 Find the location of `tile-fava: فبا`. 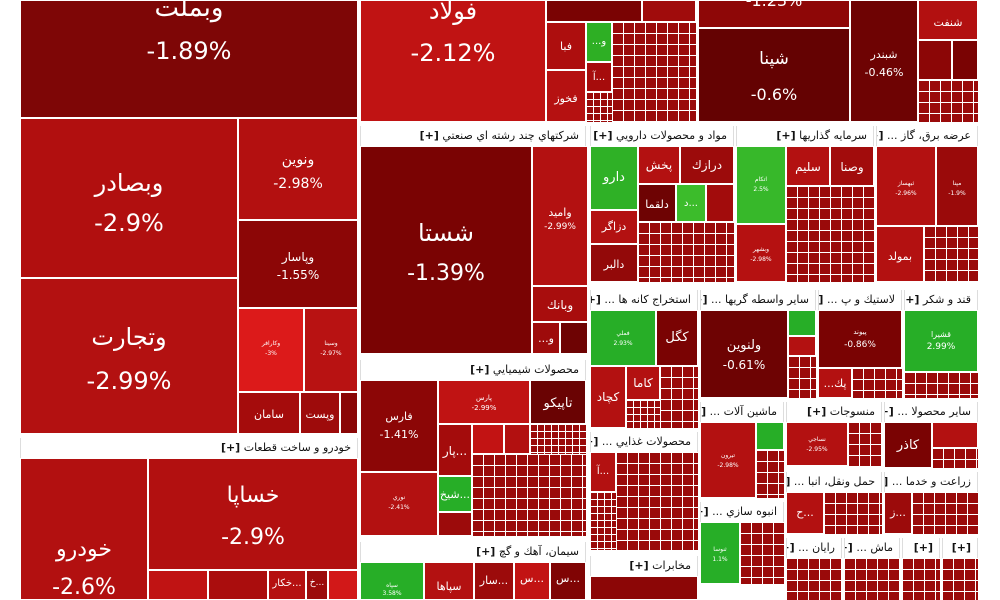

tile-fava: فبا is located at coordinates (566, 46).